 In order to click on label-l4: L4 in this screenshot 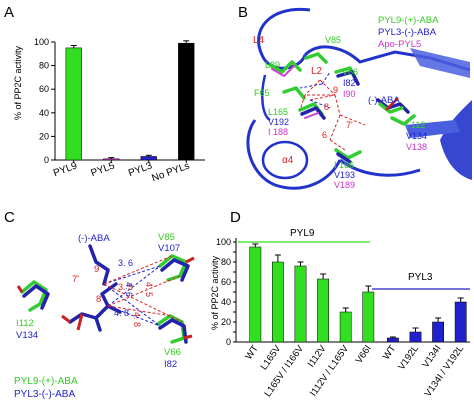, I will do `click(259, 40)`.